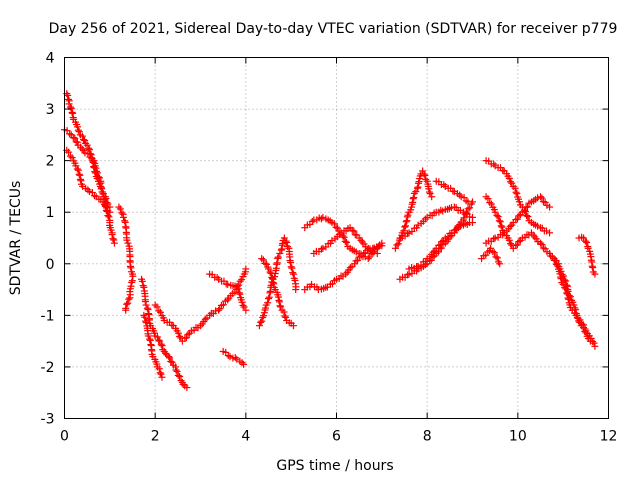  What do you see at coordinates (16, 238) in the screenshot?
I see `y-axis-label: SDTVAR / TECUs` at bounding box center [16, 238].